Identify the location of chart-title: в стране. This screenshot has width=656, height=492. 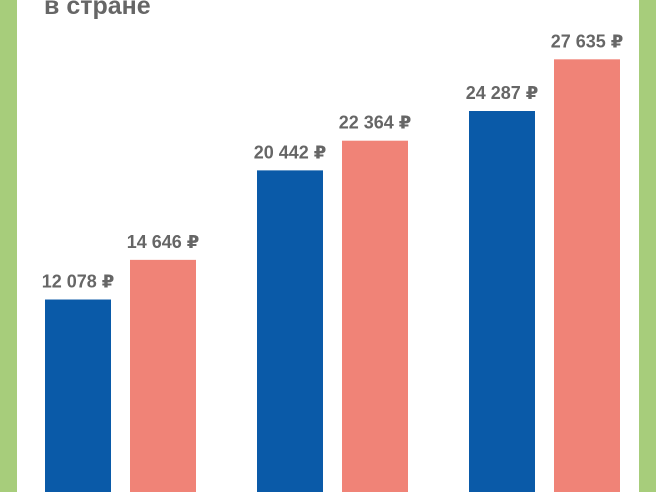
(97, 10).